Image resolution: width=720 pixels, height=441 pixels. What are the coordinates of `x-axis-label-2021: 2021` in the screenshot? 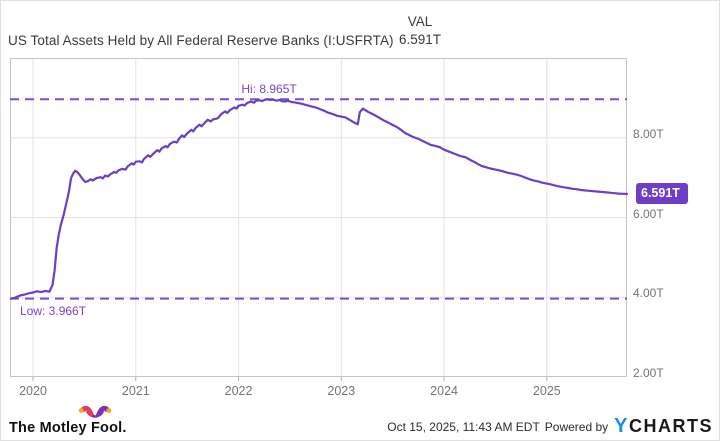 It's located at (135, 391).